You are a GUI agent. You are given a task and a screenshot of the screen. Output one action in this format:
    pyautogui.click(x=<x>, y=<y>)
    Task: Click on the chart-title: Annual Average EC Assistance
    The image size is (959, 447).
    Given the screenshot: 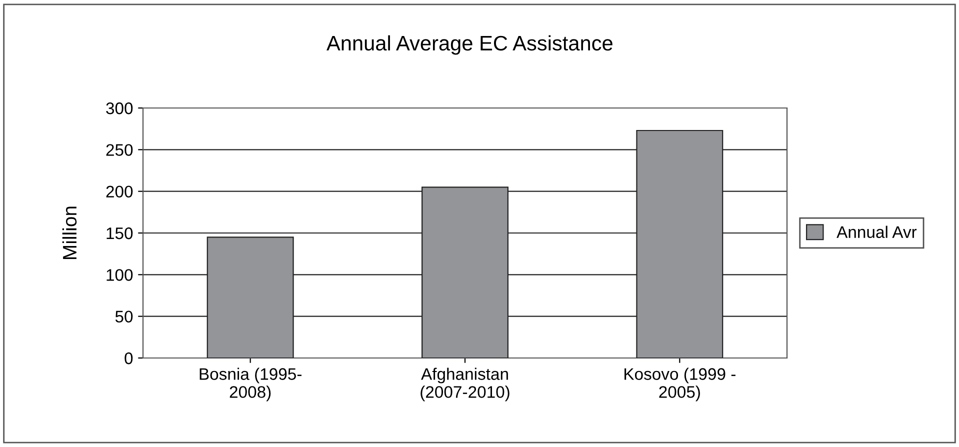 What is the action you would take?
    pyautogui.click(x=469, y=45)
    